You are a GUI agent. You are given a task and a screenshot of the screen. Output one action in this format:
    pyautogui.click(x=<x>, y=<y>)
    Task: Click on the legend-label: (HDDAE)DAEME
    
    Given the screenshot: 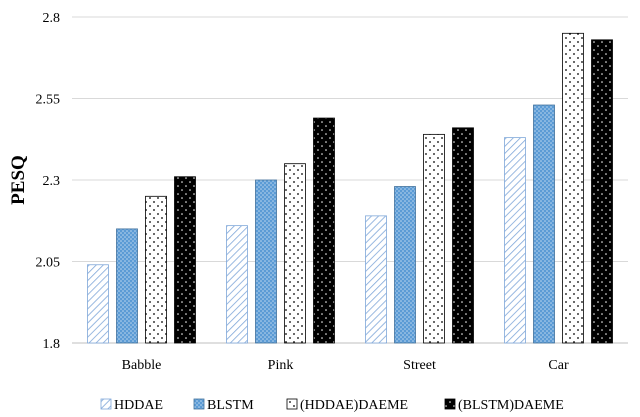 What is the action you would take?
    pyautogui.click(x=354, y=405)
    